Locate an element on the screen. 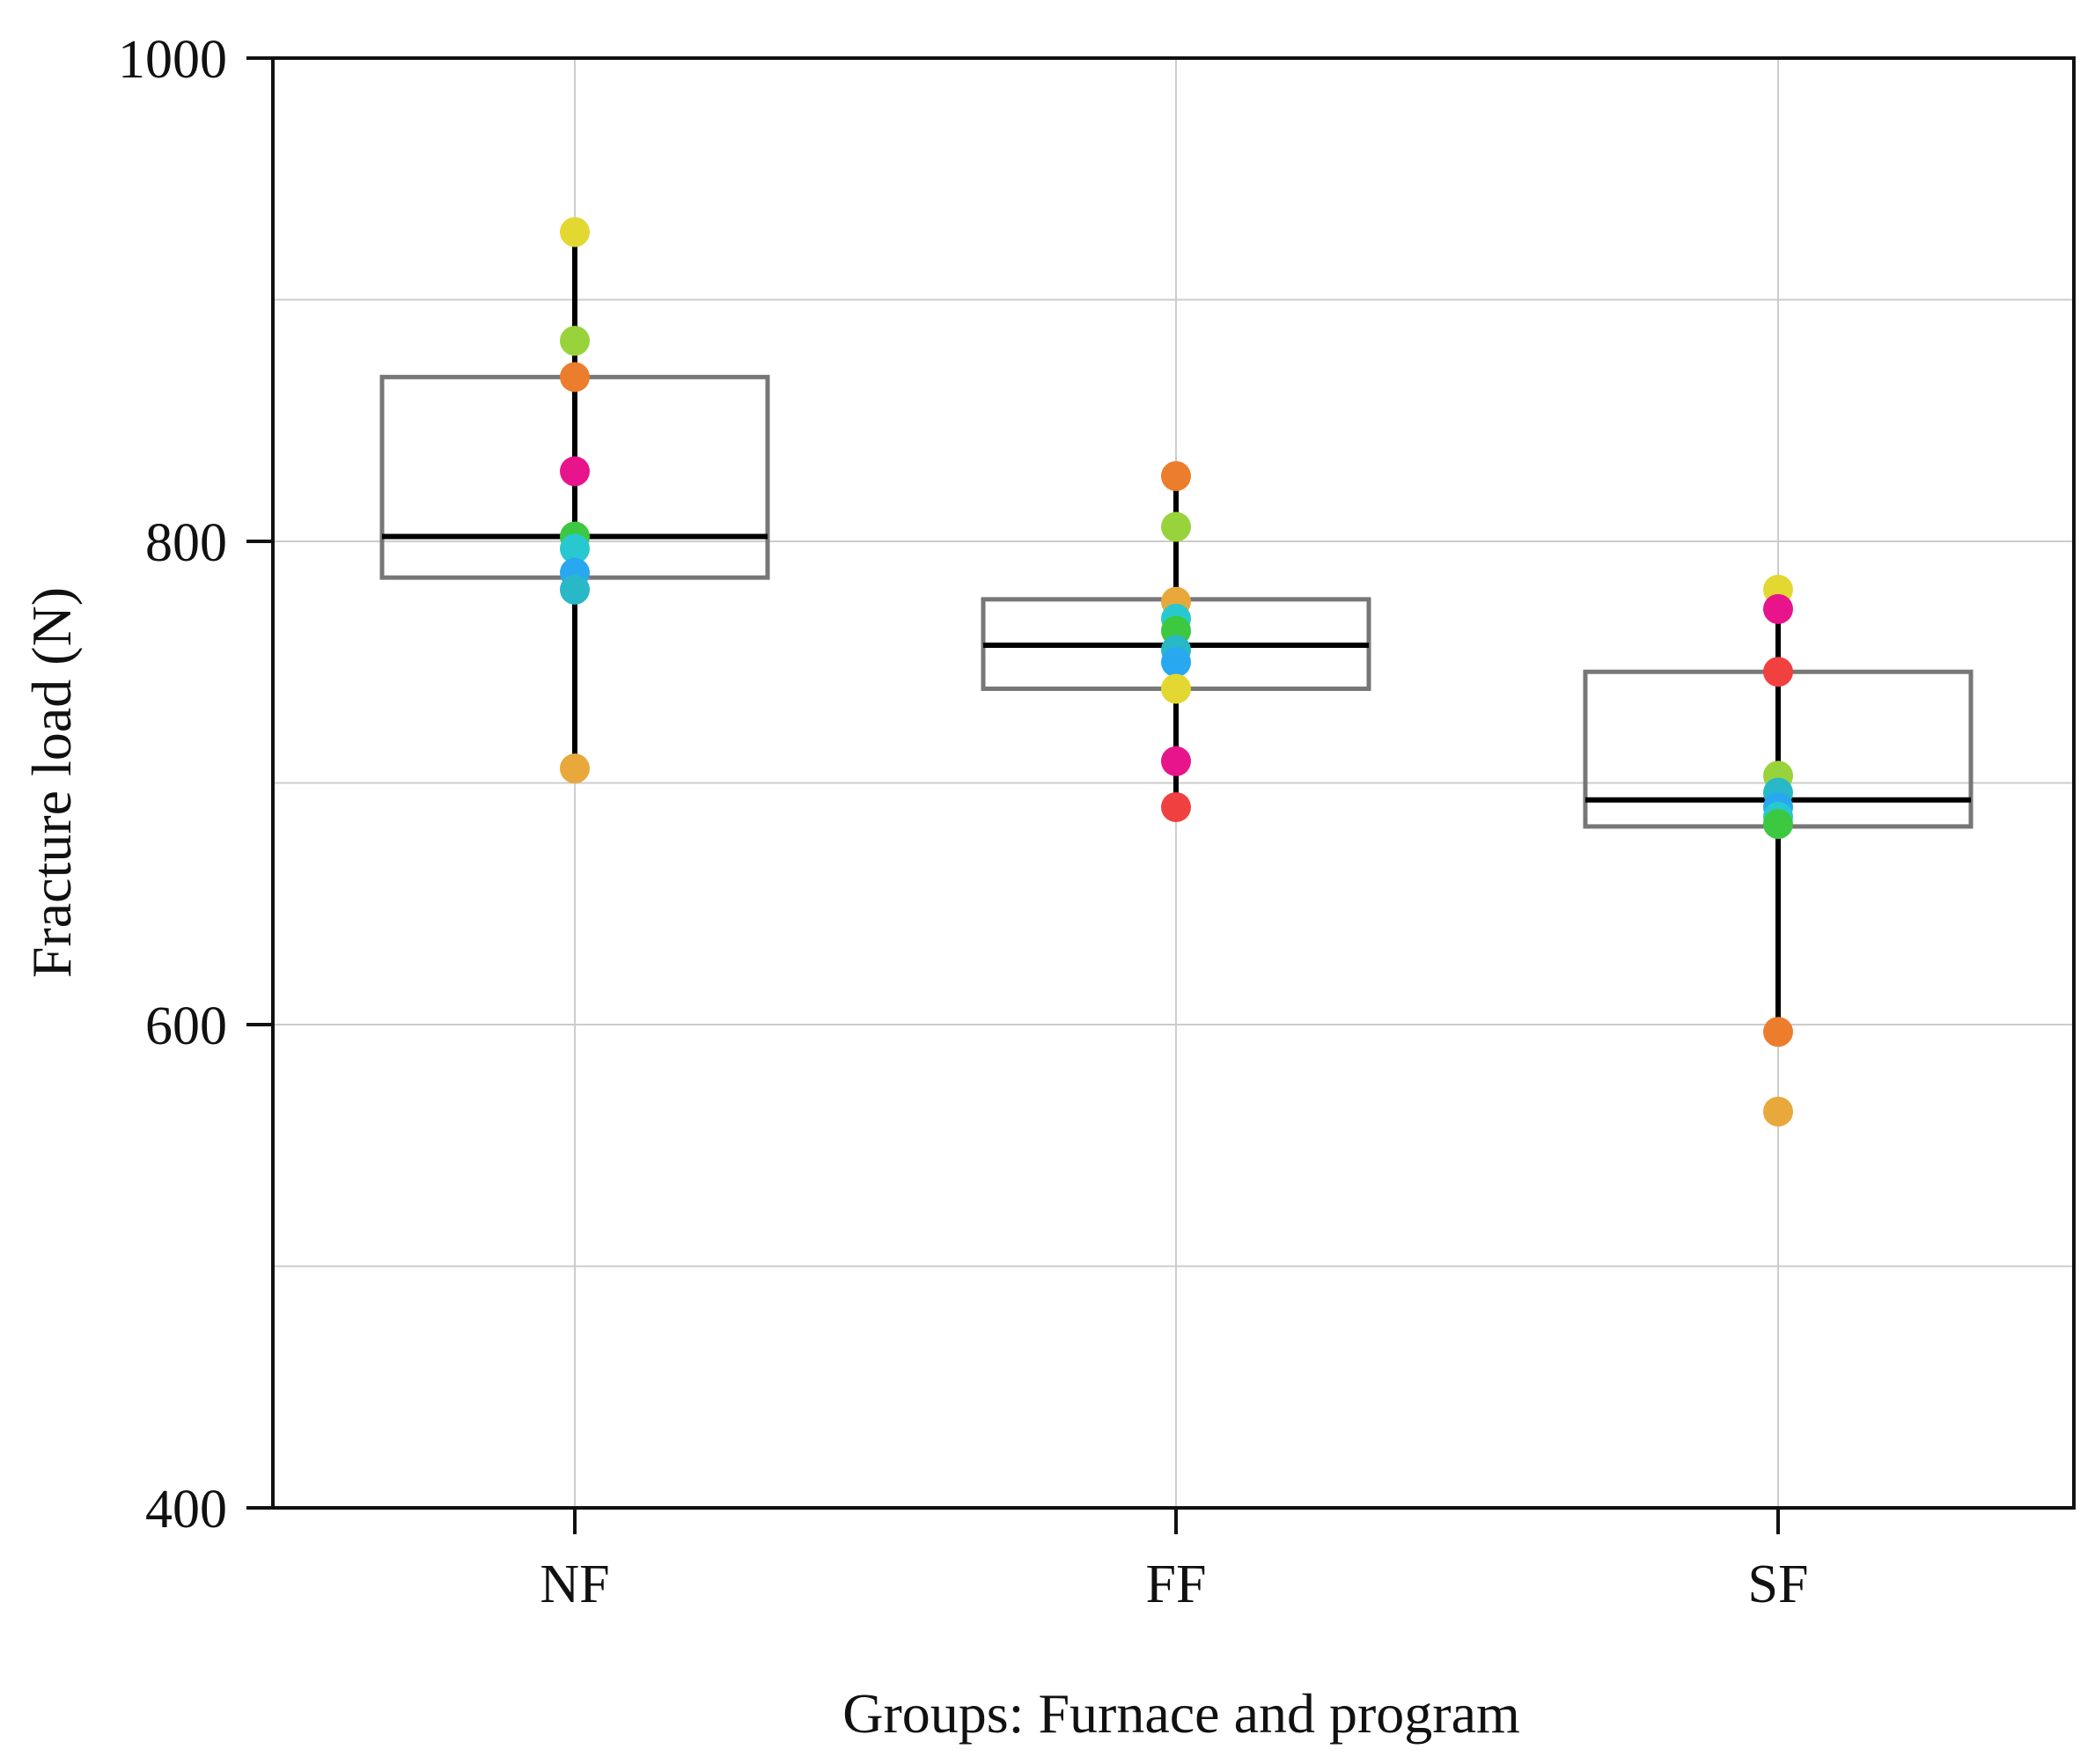 The image size is (2095, 1764). x-tick-label: FF is located at coordinates (1176, 1584).